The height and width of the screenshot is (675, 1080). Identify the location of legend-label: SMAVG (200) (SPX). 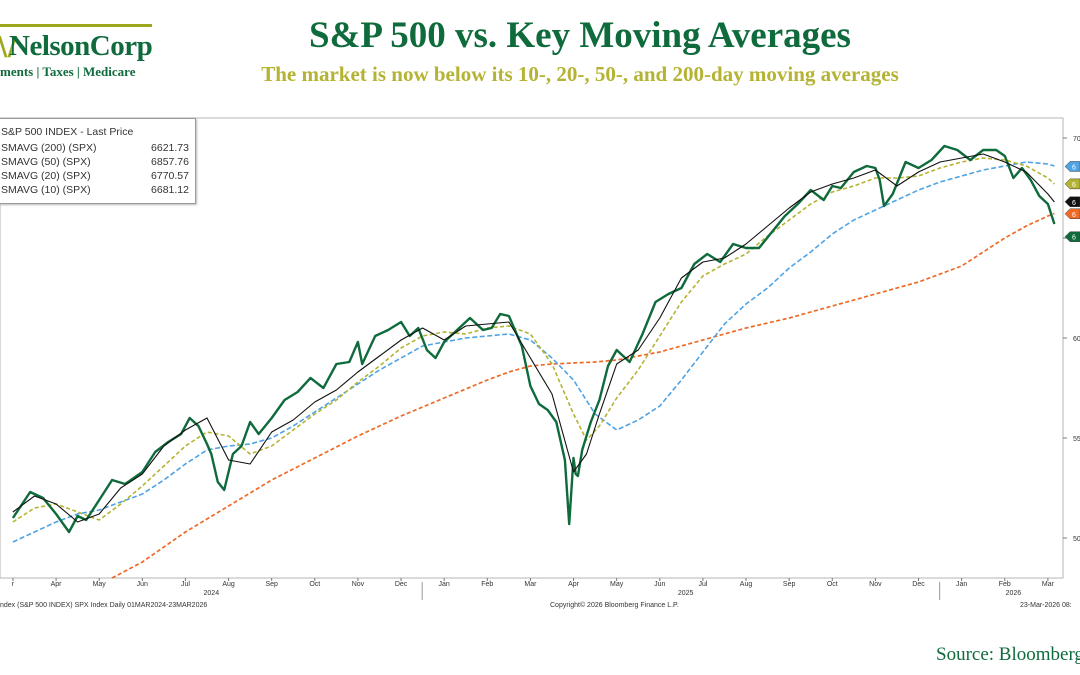
(49, 148).